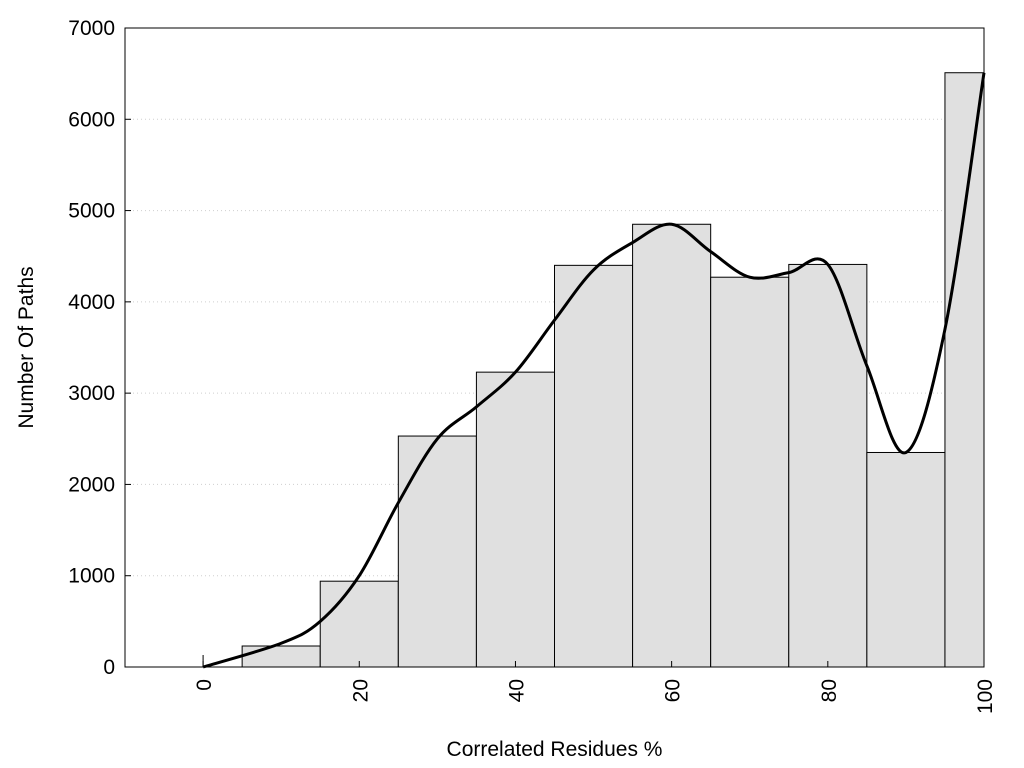 The height and width of the screenshot is (768, 1024). What do you see at coordinates (91, 576) in the screenshot?
I see `y-tick-label: 1000` at bounding box center [91, 576].